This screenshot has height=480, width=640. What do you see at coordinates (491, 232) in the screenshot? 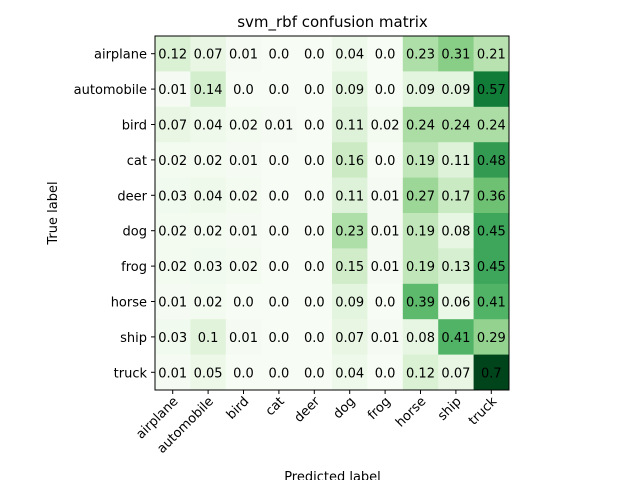
I see `cell-value-label: 0.45` at bounding box center [491, 232].